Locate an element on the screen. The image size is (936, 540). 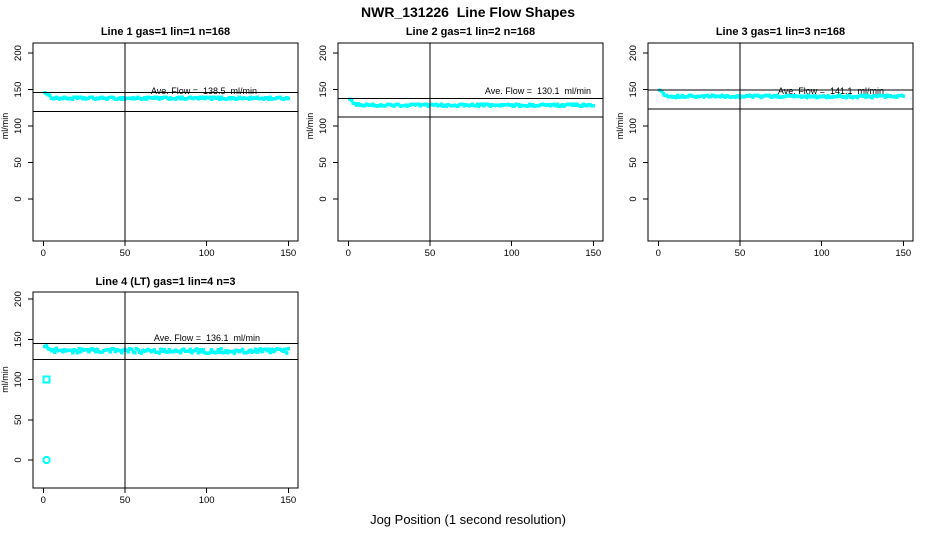
panel4-title: Line 4 (LT) gas=1 lin=4 n=3 is located at coordinates (165, 282).